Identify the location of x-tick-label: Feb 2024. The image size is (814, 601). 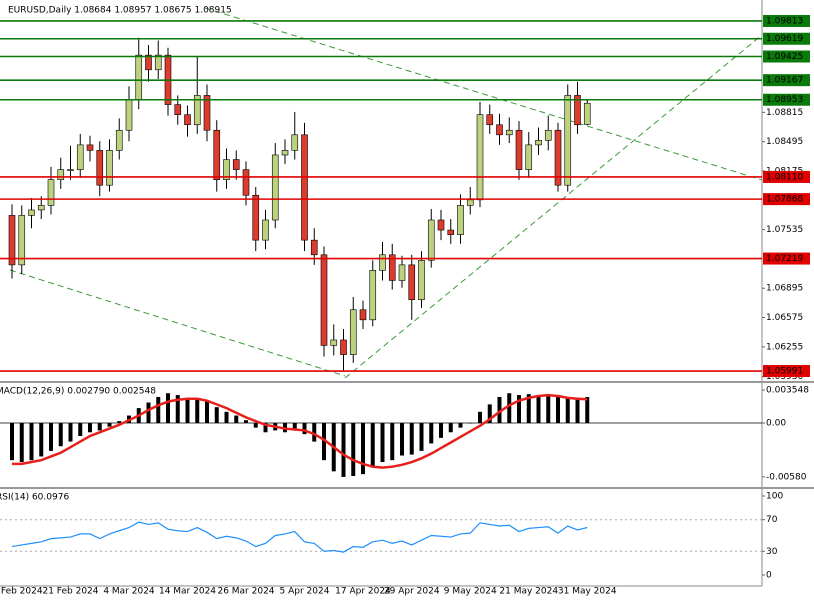
(22, 592).